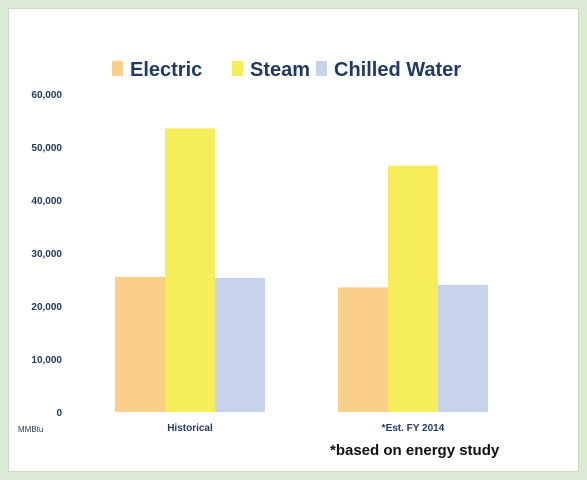 The image size is (587, 480). Describe the element at coordinates (46, 148) in the screenshot. I see `y-tick-label: 50,000` at that location.